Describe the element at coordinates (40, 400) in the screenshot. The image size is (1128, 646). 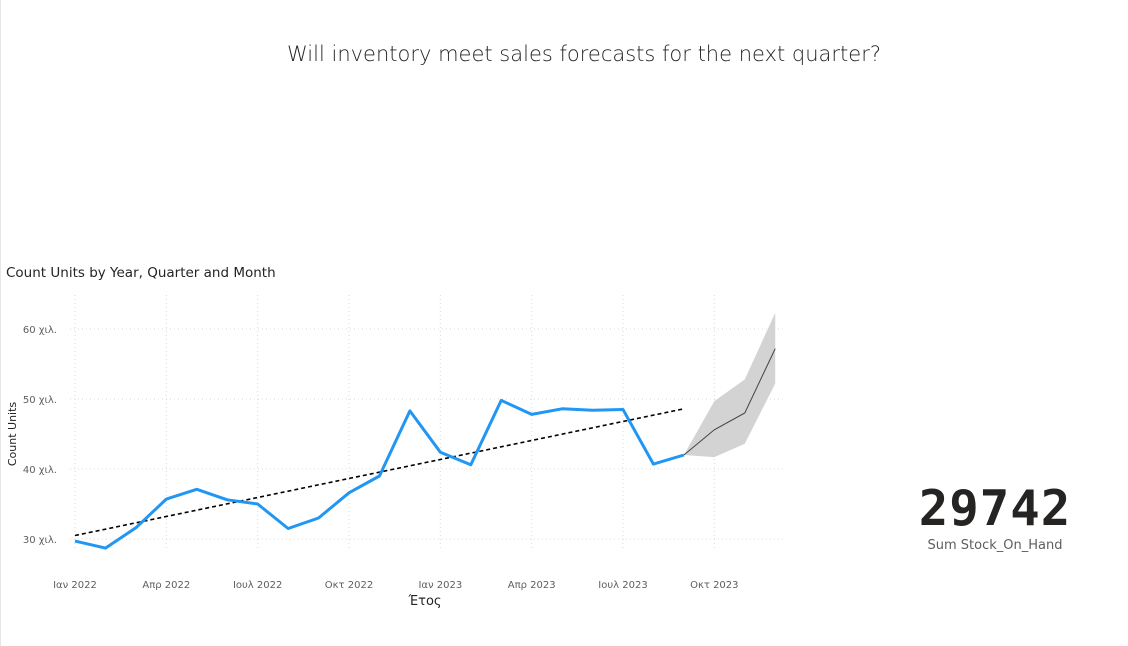
I see `y-tick-label: 50 χιλ.` at that location.